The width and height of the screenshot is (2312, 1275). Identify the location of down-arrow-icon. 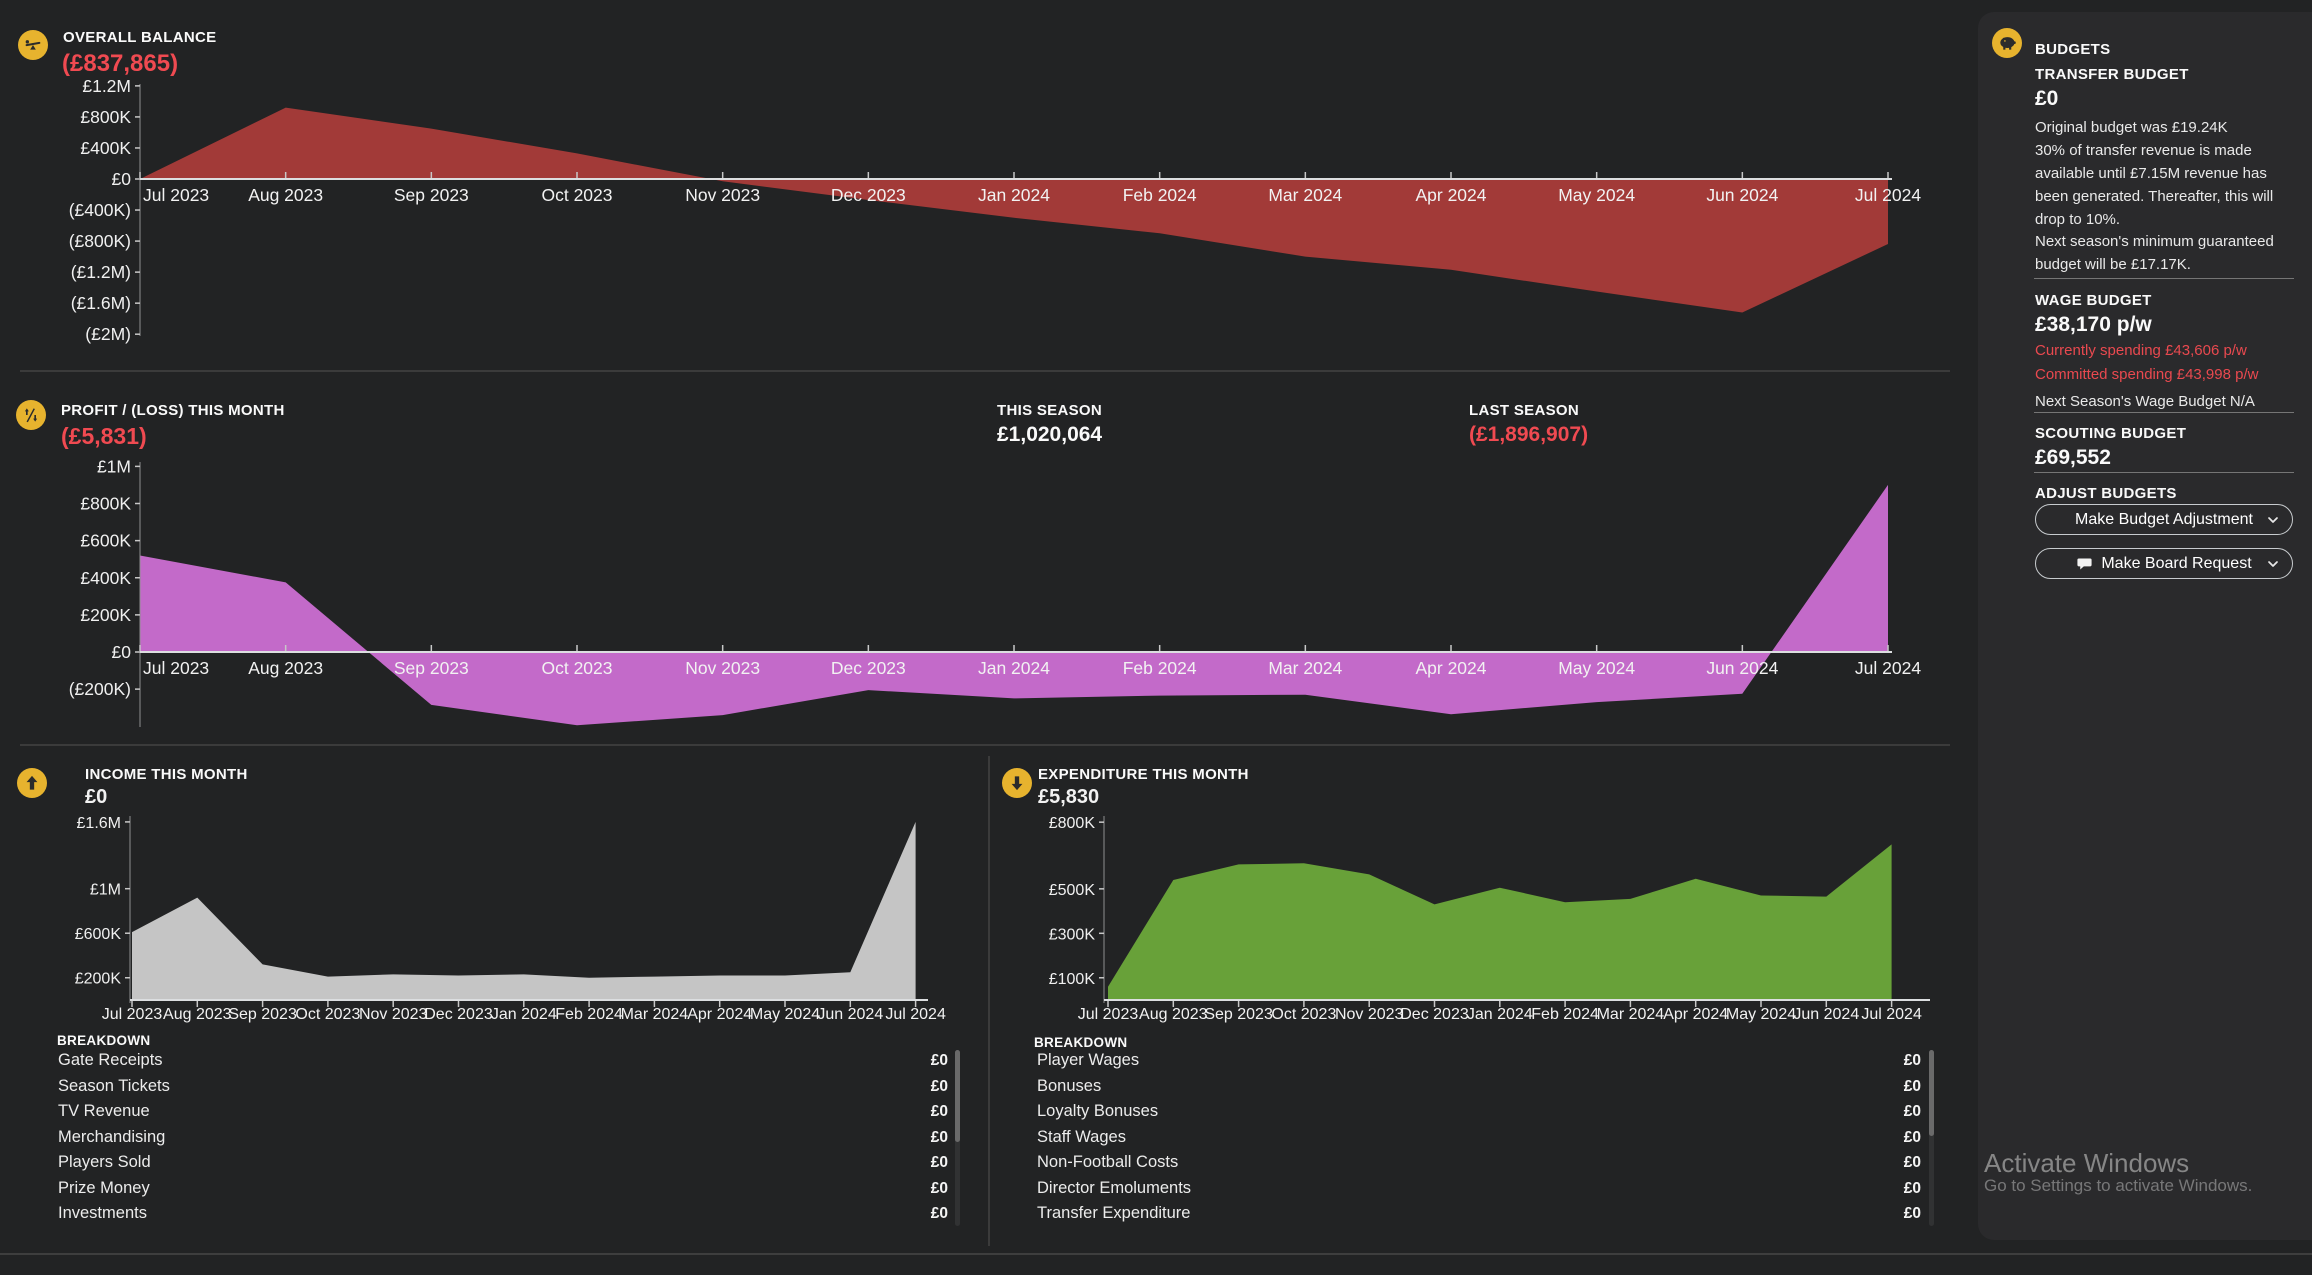
(1017, 783).